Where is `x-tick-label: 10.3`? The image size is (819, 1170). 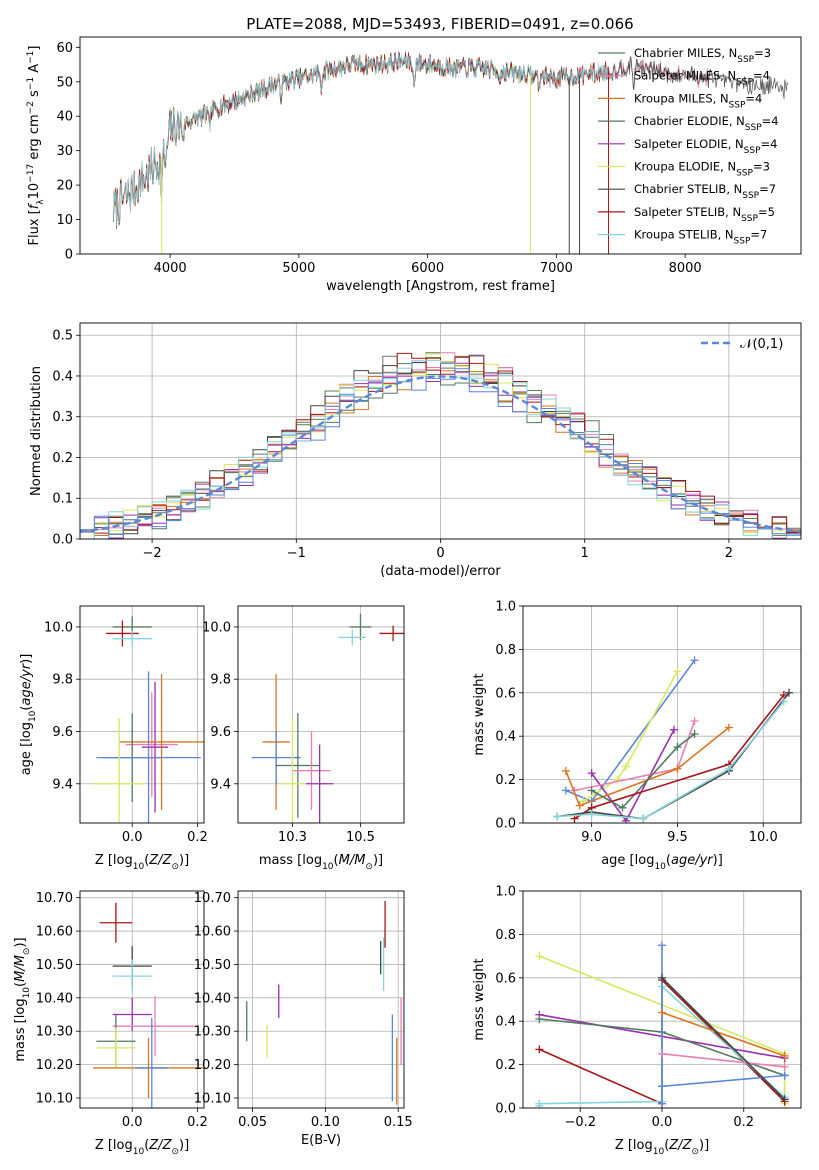 x-tick-label: 10.3 is located at coordinates (292, 837).